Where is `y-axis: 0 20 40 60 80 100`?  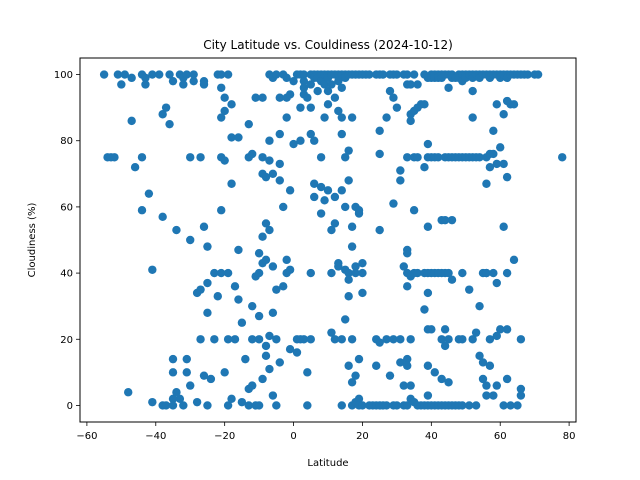
y-axis: 0 20 40 60 80 100 is located at coordinates (67, 241).